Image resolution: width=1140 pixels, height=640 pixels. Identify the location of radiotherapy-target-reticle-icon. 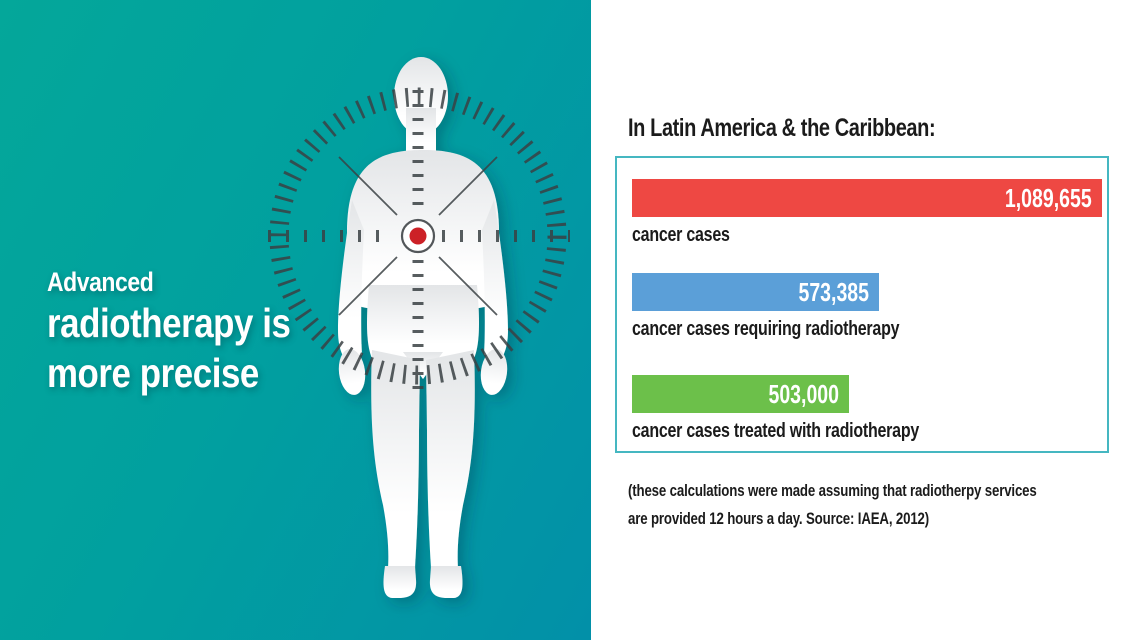
(419, 242).